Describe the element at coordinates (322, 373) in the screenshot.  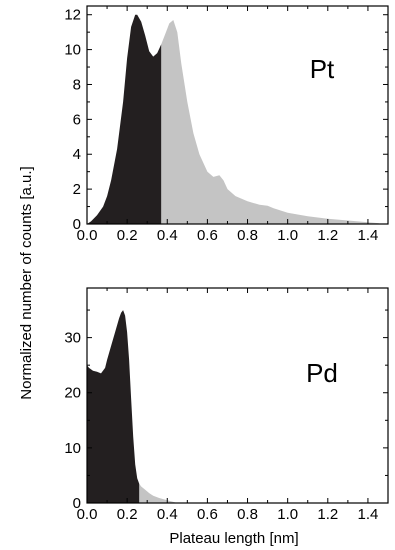
I see `panel-label: Pd` at that location.